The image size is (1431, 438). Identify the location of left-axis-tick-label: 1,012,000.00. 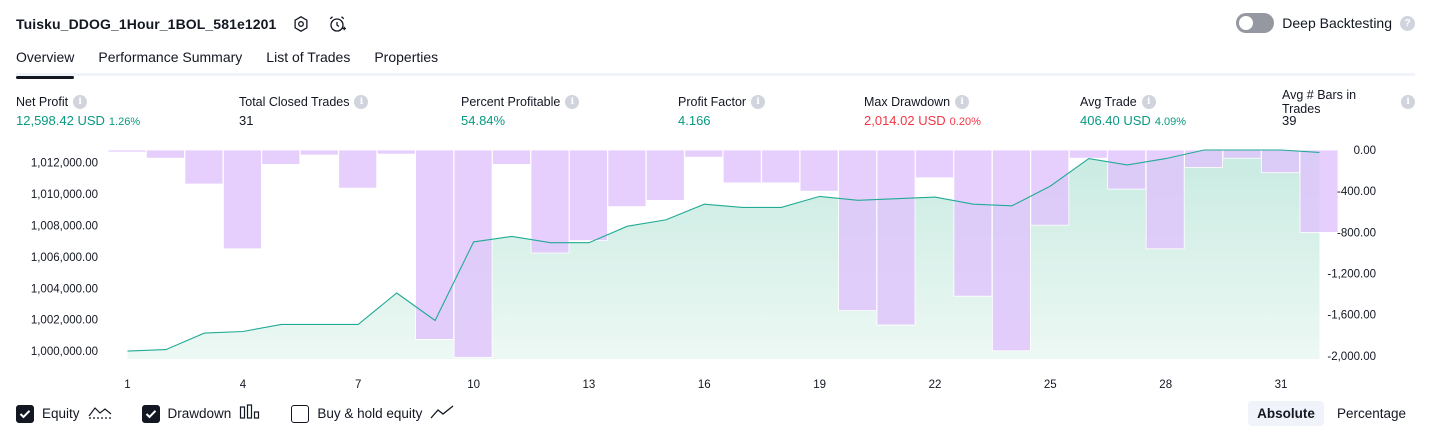
(64, 164).